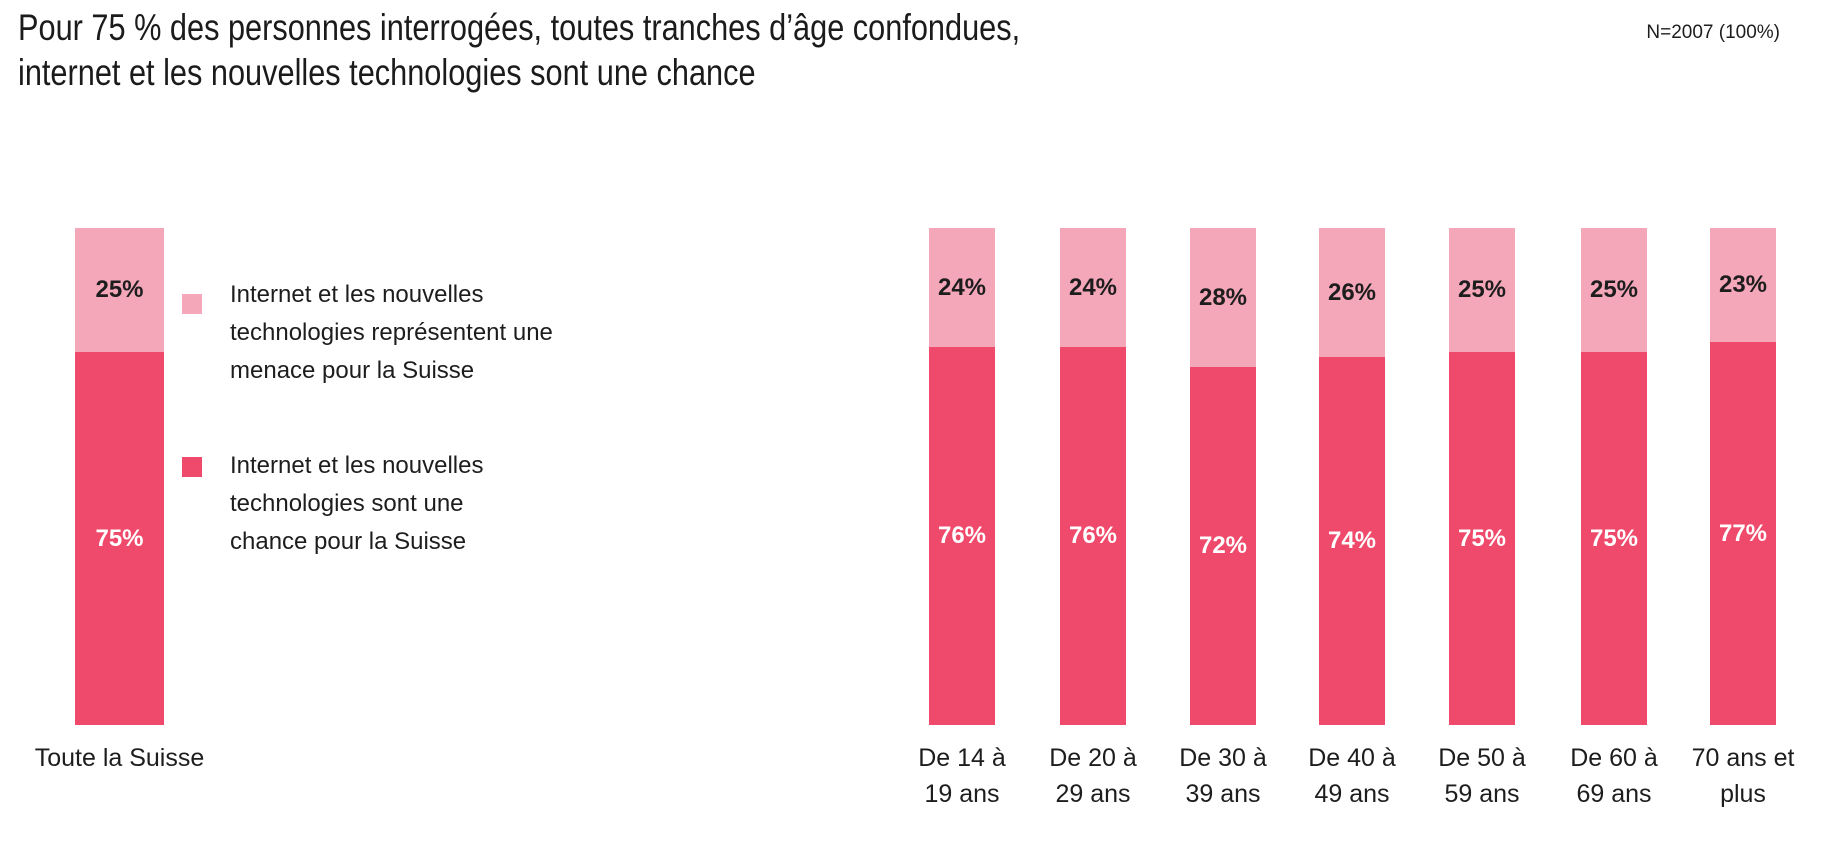 The width and height of the screenshot is (1834, 844). Describe the element at coordinates (352, 370) in the screenshot. I see `legend-menace-line3: menace pour la Suisse` at that location.